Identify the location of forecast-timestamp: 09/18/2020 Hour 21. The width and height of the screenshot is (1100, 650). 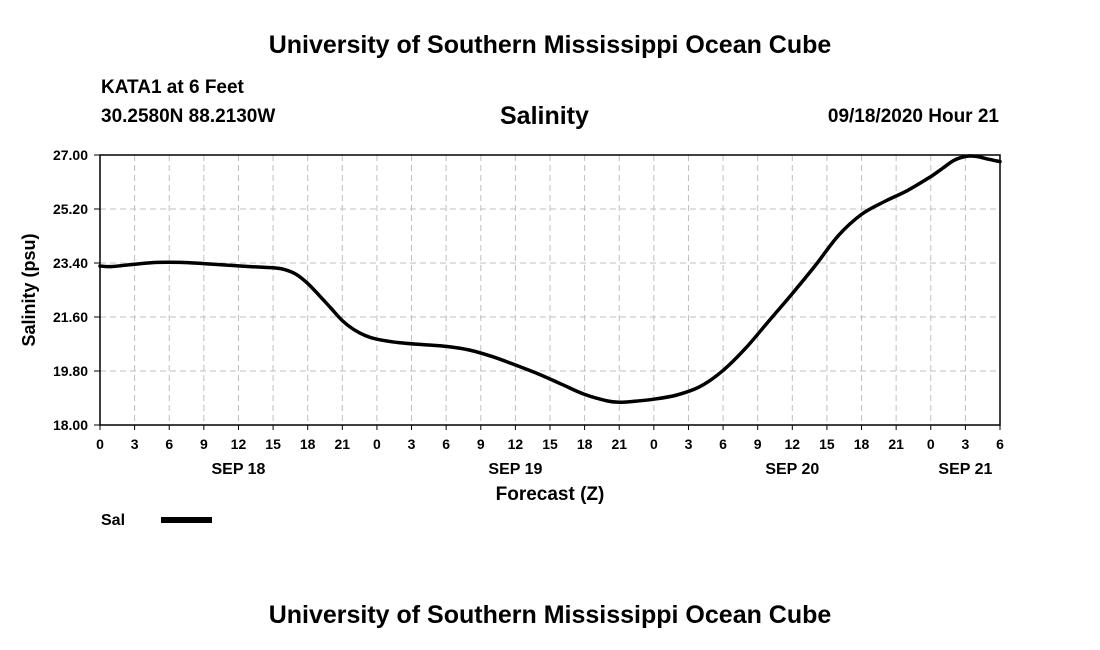
(913, 116).